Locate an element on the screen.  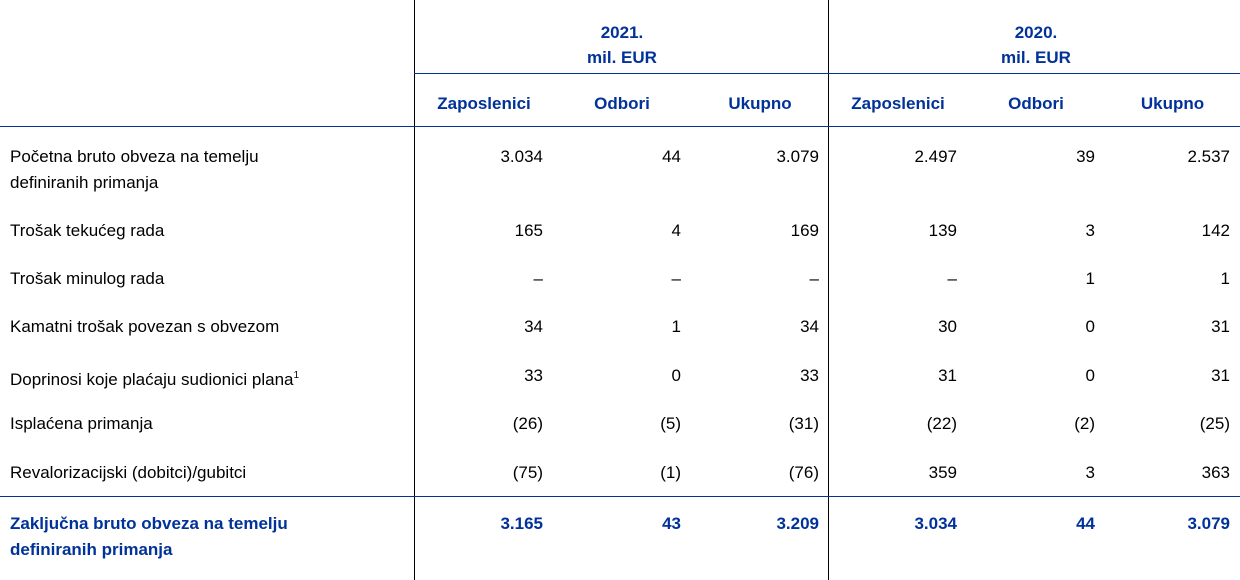
cell-value: 3.165 is located at coordinates (521, 523).